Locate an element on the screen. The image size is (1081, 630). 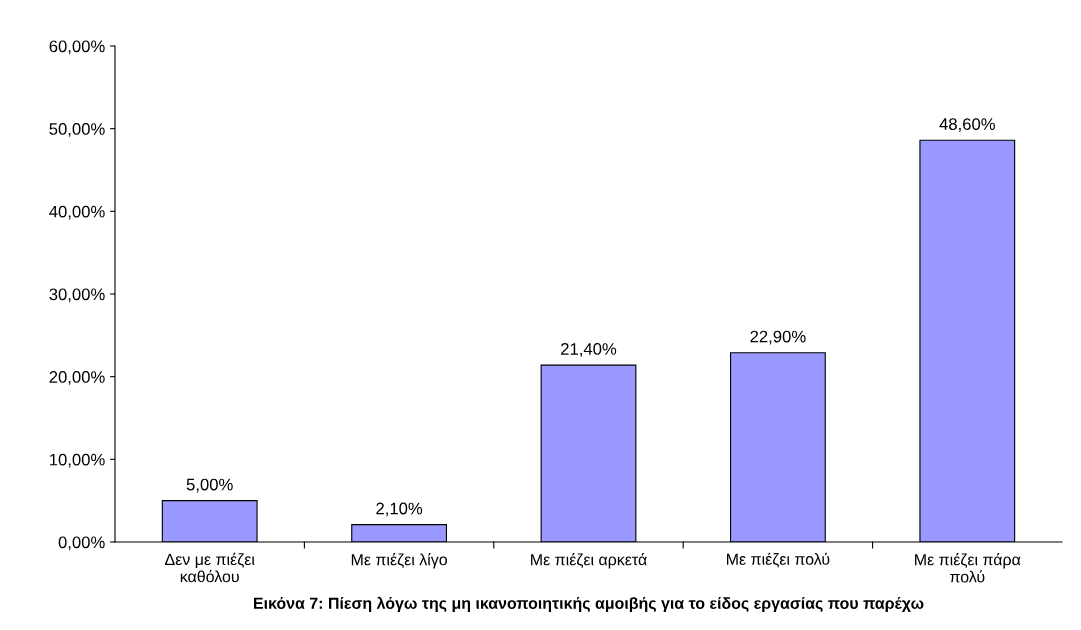
x-axis-title: Εικόνα 7: Πίεση λόγω της μη ικανοποιητικής αμοιβής για το είδος εργασίας που παρέχω is located at coordinates (589, 604).